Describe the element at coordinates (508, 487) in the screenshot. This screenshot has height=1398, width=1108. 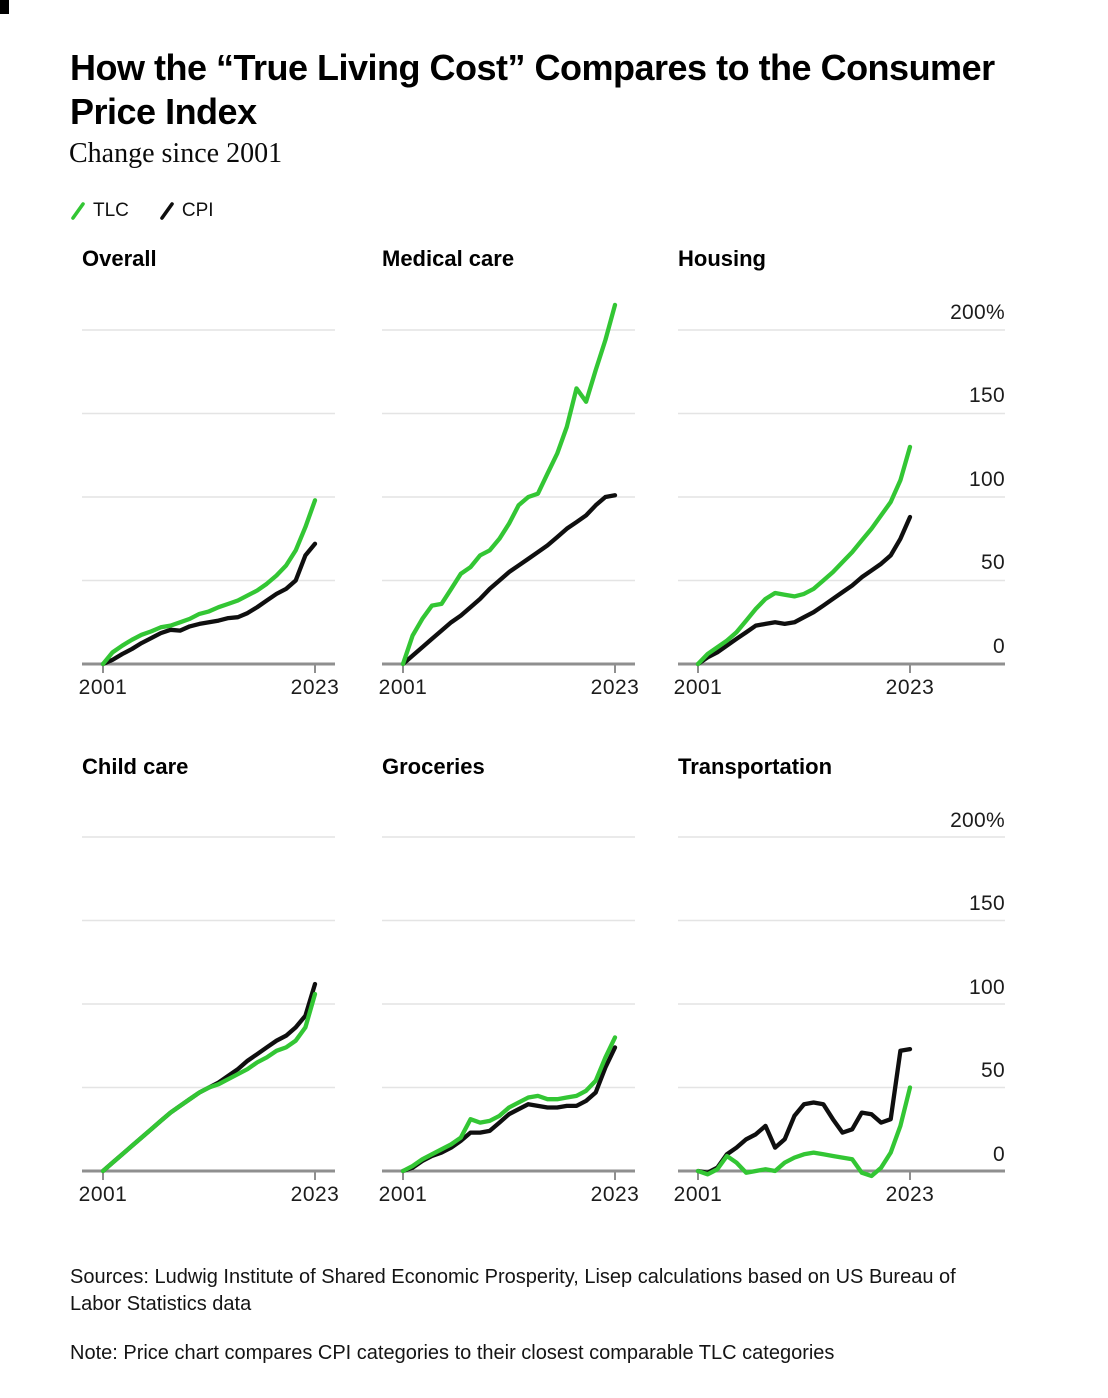
I see `plot-medical-care` at that location.